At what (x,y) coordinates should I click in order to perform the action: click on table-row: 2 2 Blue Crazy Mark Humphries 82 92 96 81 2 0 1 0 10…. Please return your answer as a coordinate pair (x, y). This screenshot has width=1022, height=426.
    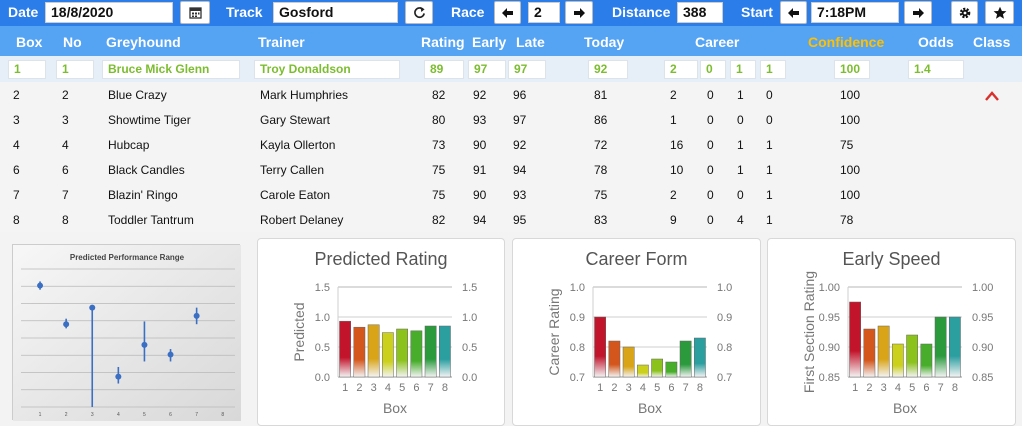
    Looking at the image, I should click on (511, 94).